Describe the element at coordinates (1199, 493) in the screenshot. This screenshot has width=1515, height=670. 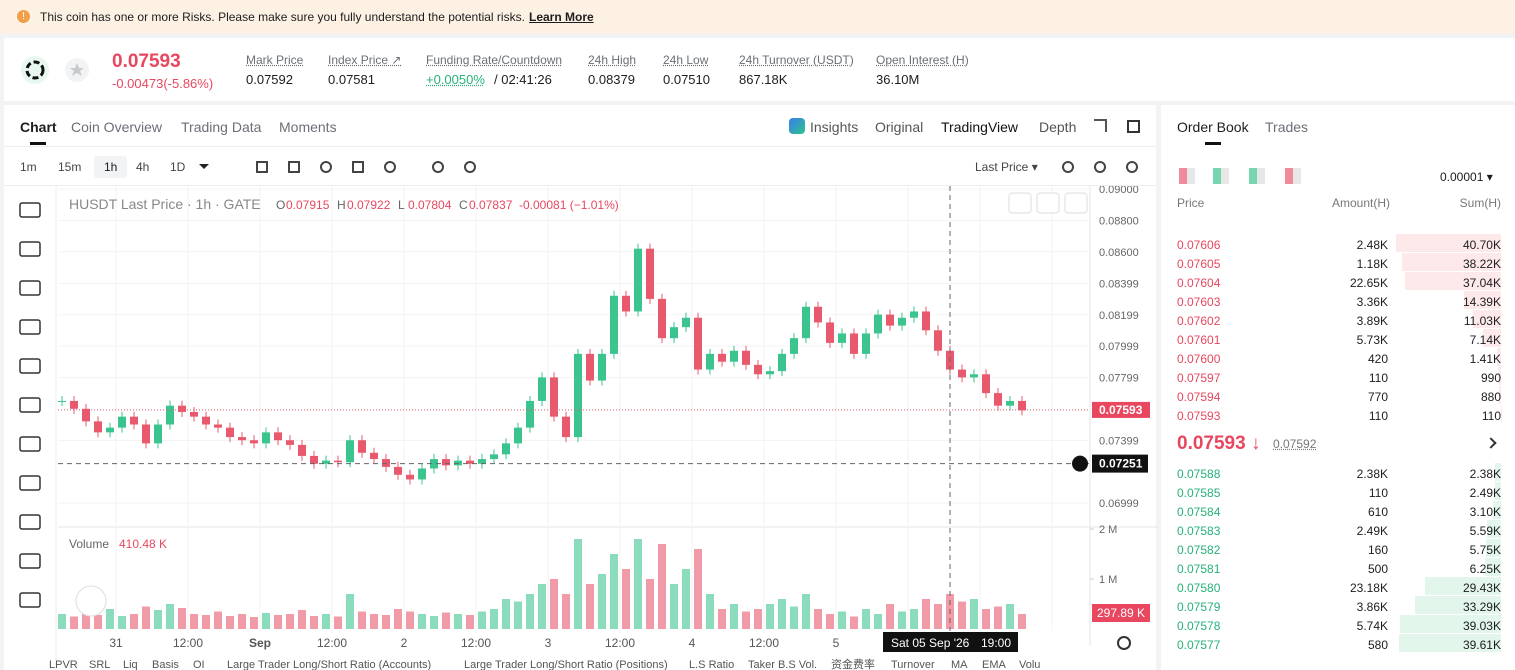
I see `book-price: 0.07585` at that location.